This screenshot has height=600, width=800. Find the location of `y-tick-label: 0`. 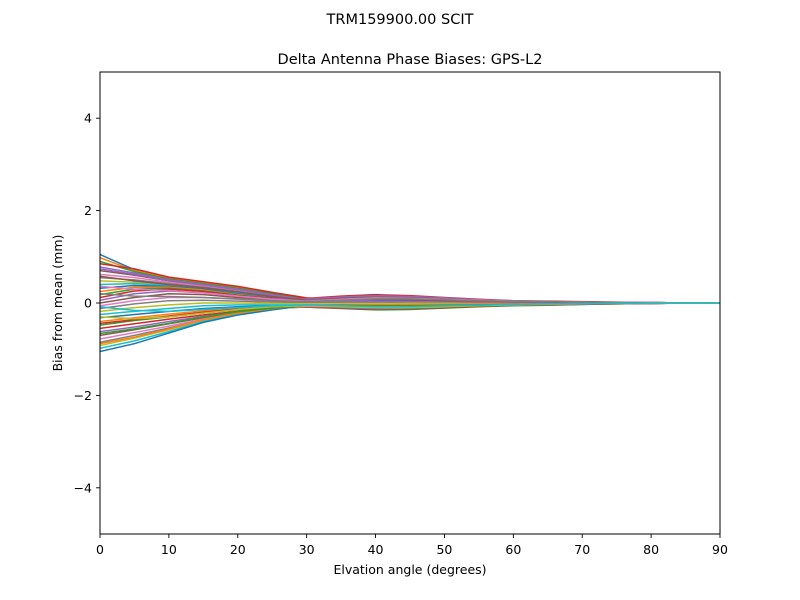

y-tick-label: 0 is located at coordinates (88, 303).